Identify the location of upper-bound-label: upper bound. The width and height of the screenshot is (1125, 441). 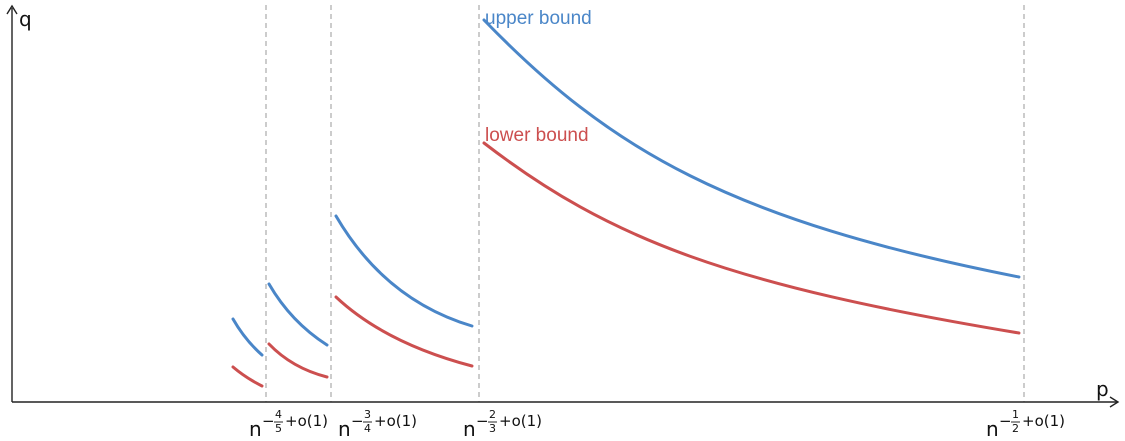
(538, 18).